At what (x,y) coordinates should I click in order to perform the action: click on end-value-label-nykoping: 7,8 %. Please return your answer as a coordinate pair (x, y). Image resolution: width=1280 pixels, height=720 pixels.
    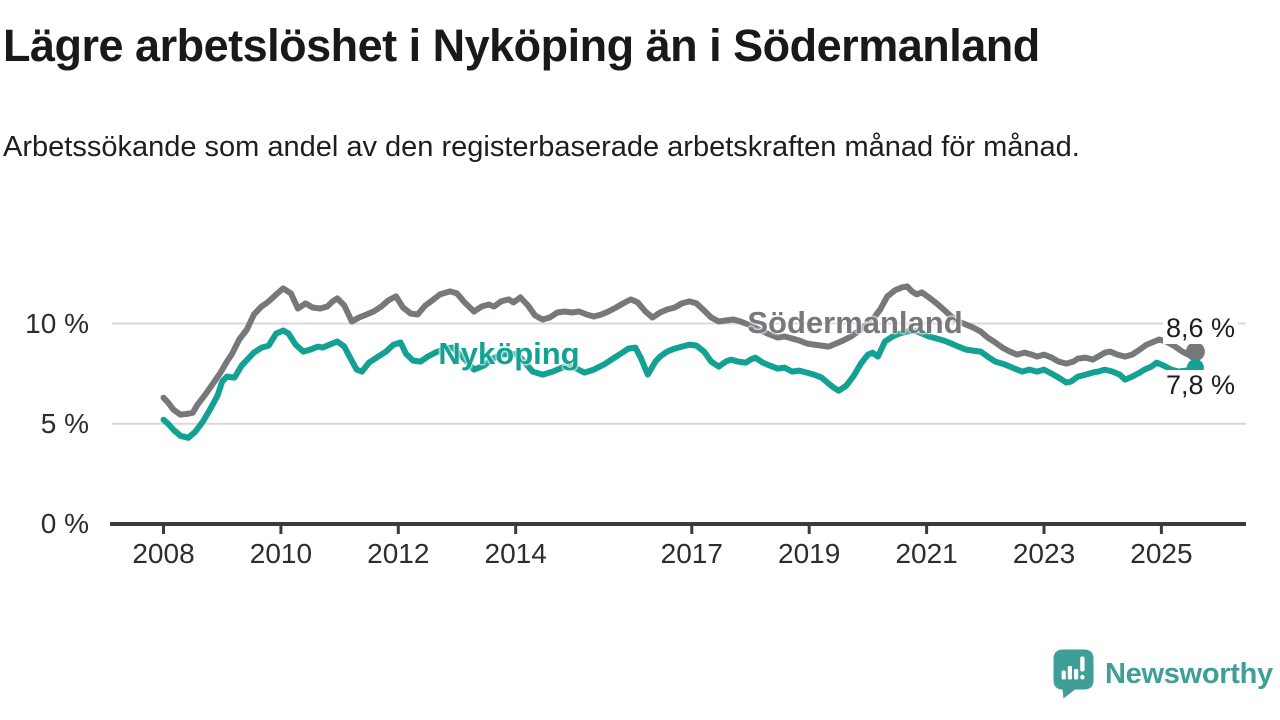
    Looking at the image, I should click on (1201, 385).